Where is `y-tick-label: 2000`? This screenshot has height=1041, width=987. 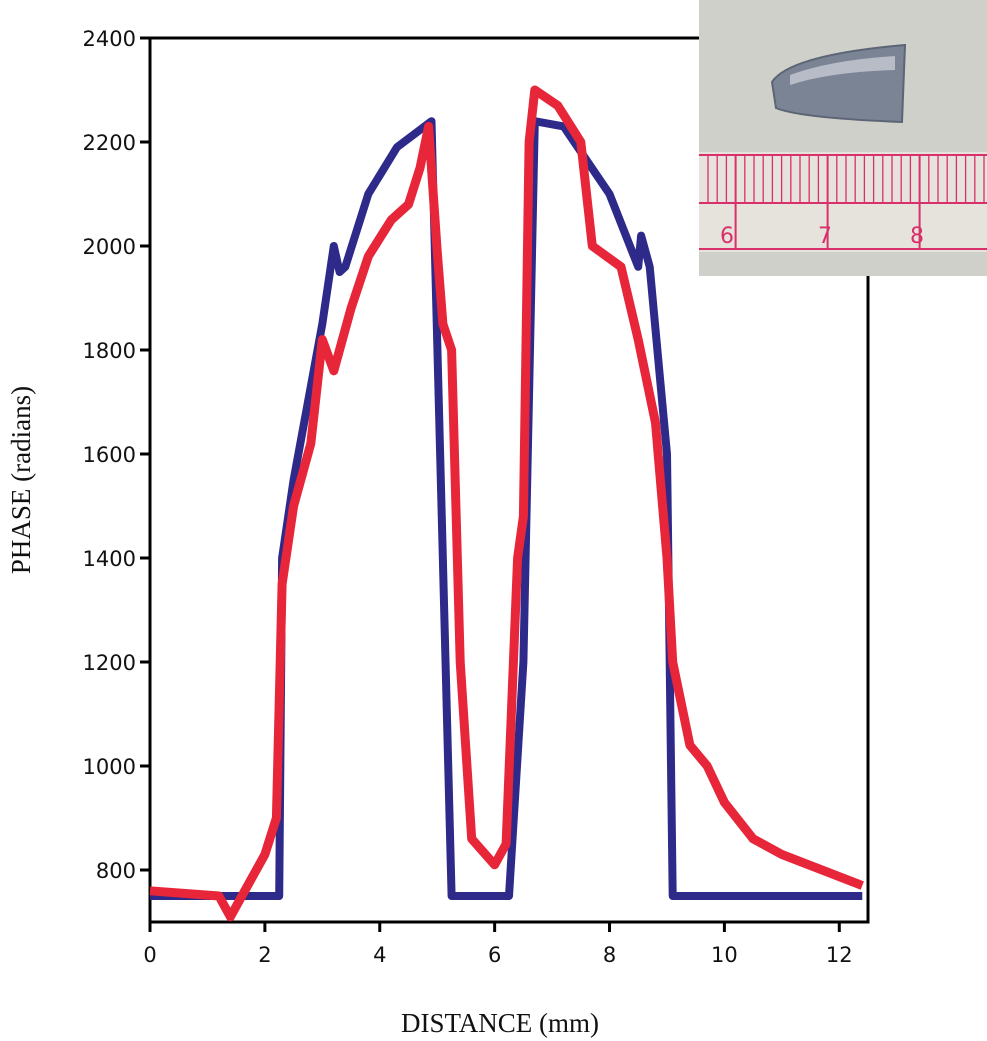 y-tick-label: 2000 is located at coordinates (109, 247).